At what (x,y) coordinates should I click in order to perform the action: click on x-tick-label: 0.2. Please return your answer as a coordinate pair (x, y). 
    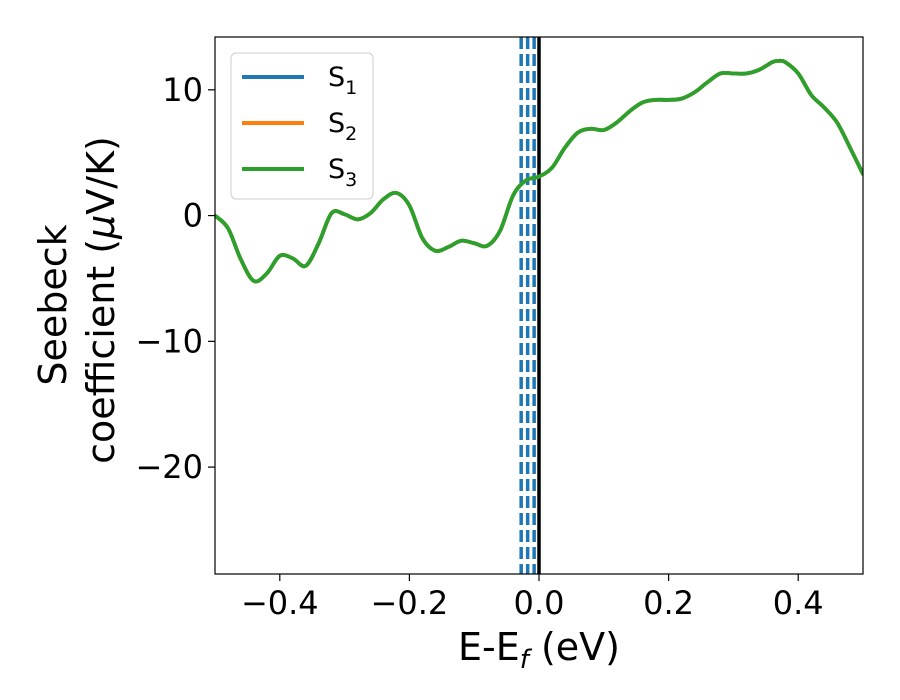
    Looking at the image, I should click on (668, 603).